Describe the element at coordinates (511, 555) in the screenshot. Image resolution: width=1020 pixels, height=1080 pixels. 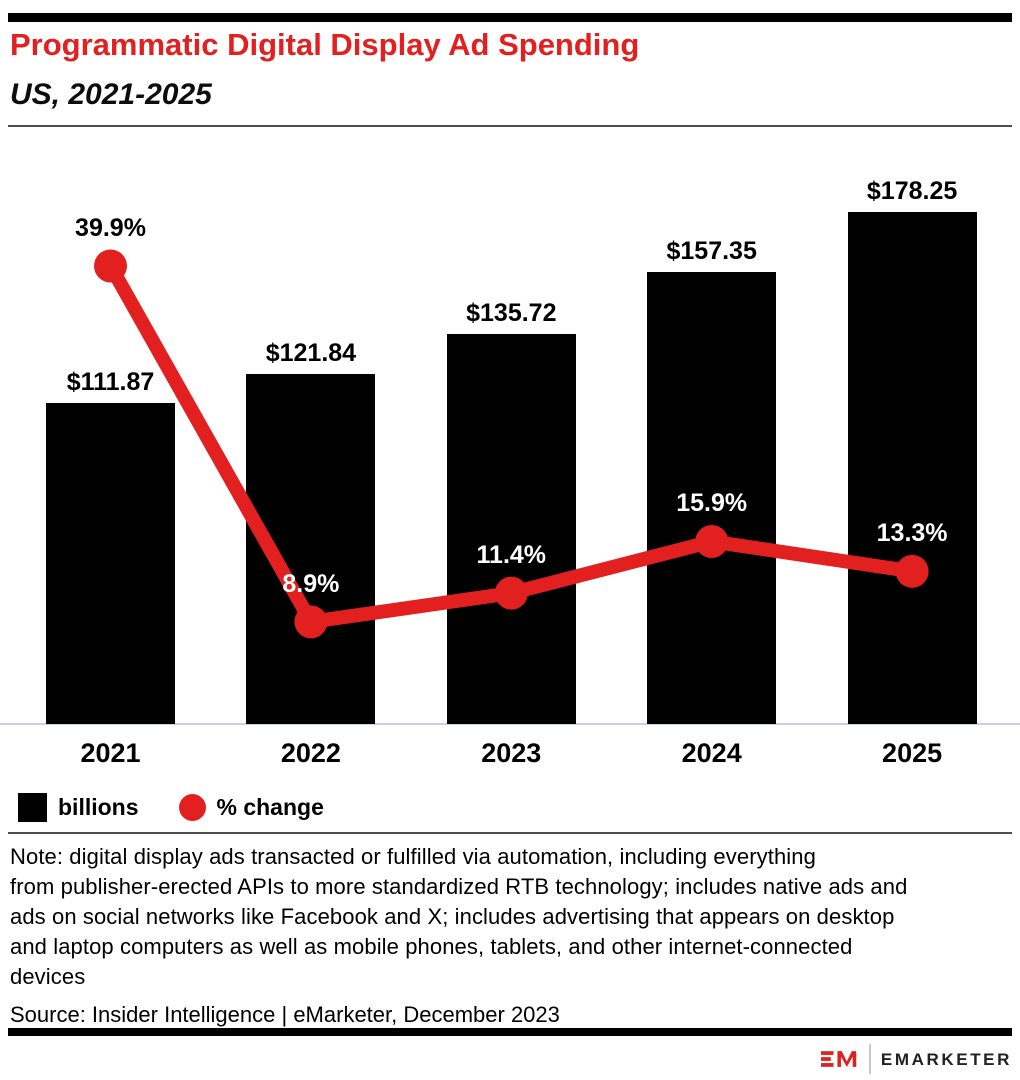
I see `pct-change-label: 11.4%` at that location.